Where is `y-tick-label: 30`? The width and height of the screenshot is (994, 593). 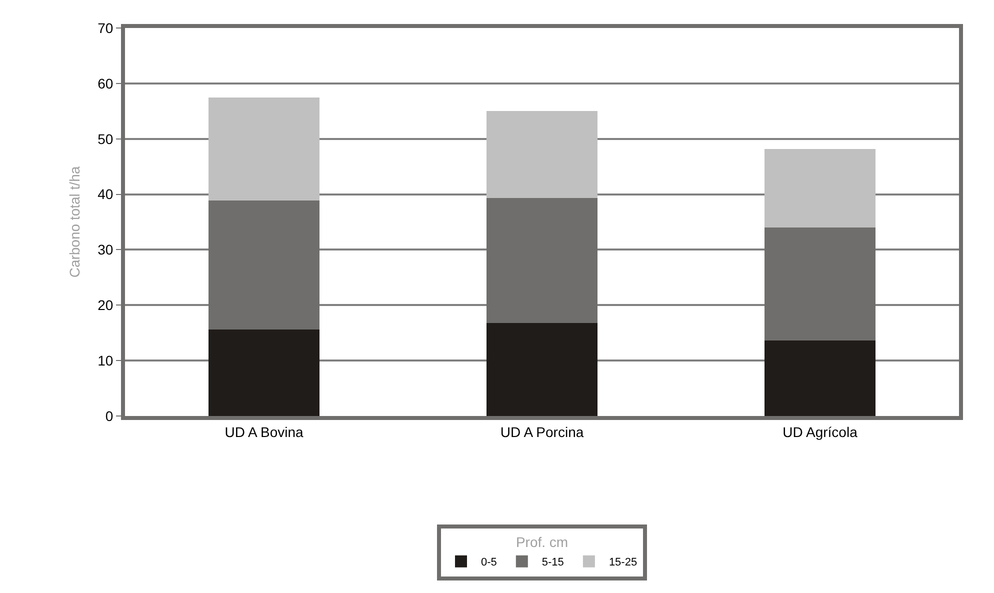 y-tick-label: 30 is located at coordinates (106, 250).